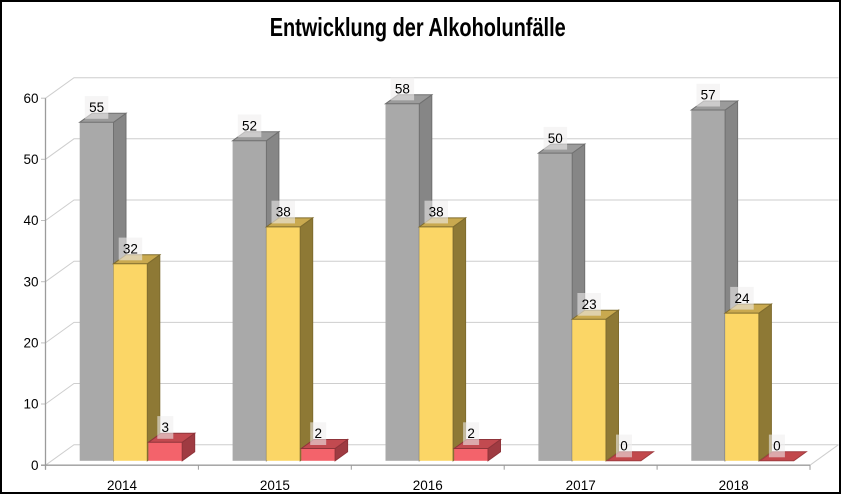  I want to click on svg-text: 2017, so click(581, 485).